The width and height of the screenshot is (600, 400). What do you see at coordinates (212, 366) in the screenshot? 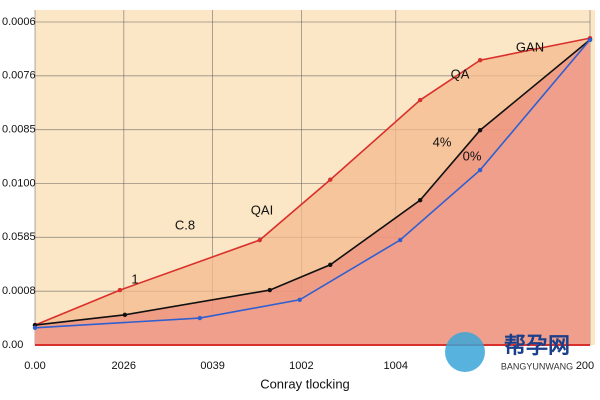
I see `x-tick-label: 0039` at bounding box center [212, 366].